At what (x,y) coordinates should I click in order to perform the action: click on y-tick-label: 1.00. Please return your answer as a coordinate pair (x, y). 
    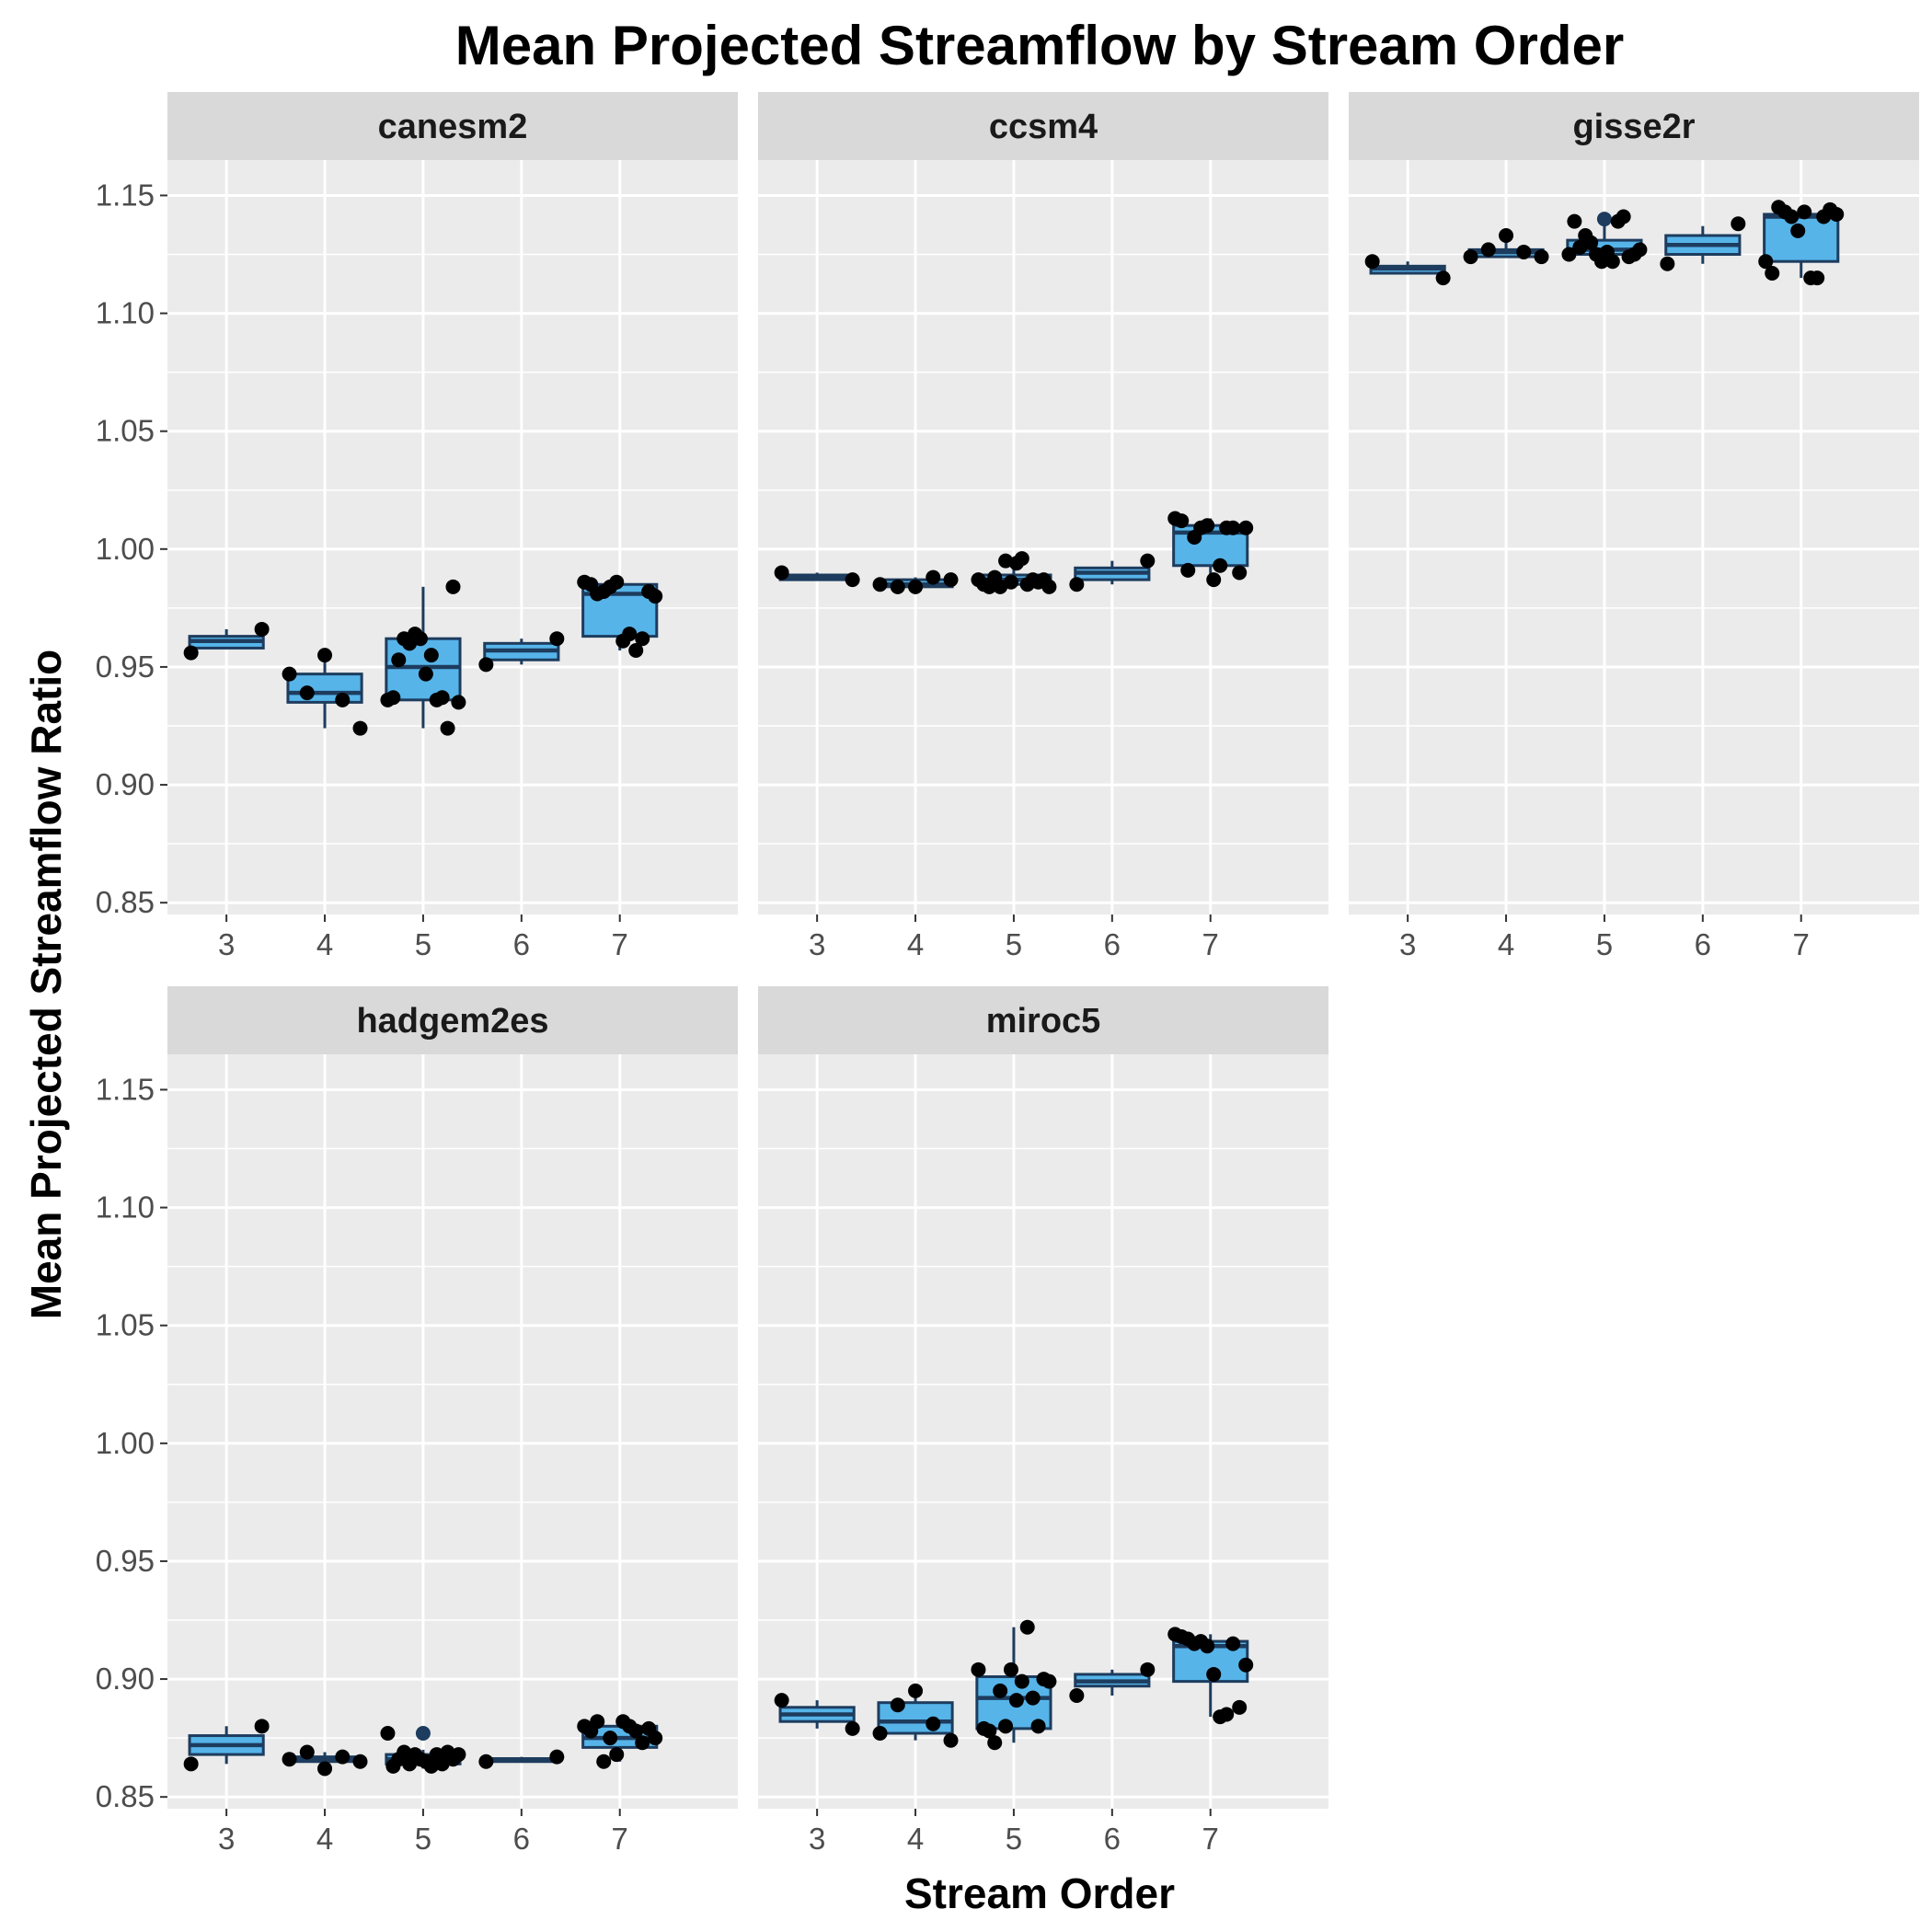
    Looking at the image, I should click on (126, 549).